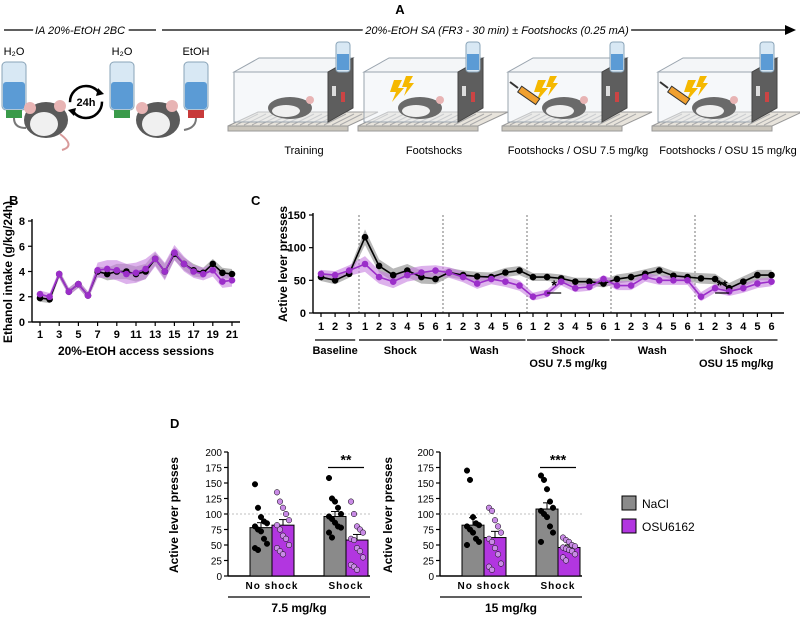 This screenshot has width=800, height=622. What do you see at coordinates (425, 484) in the screenshot?
I see `y-tick-label: 150` at bounding box center [425, 484].